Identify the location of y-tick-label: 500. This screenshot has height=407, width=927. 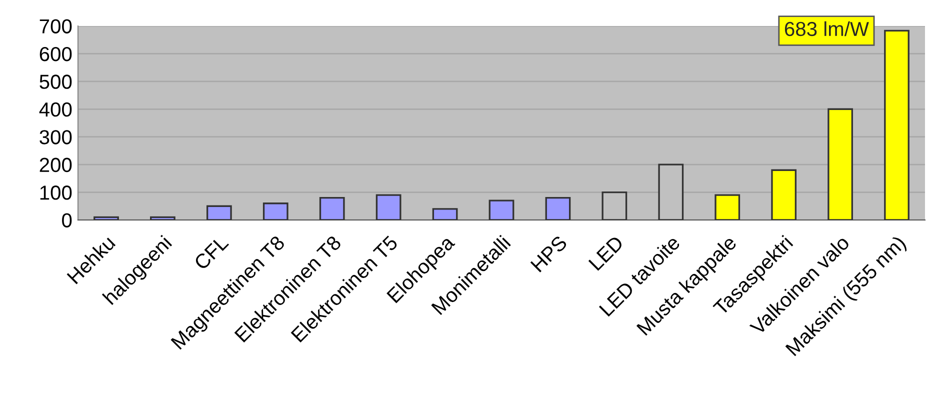
(56, 81).